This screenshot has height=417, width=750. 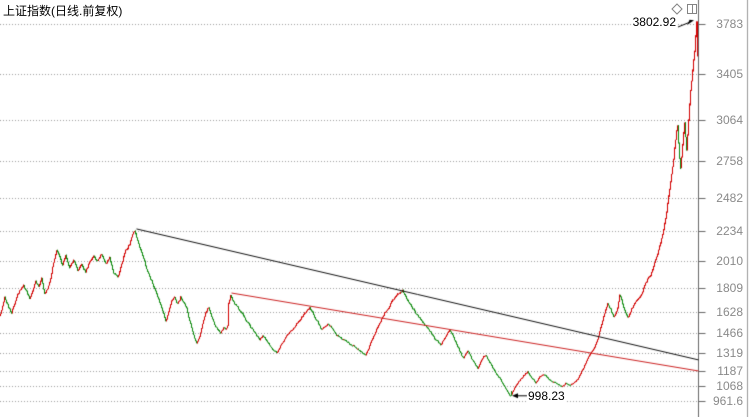 I want to click on window-icon, so click(x=692, y=8).